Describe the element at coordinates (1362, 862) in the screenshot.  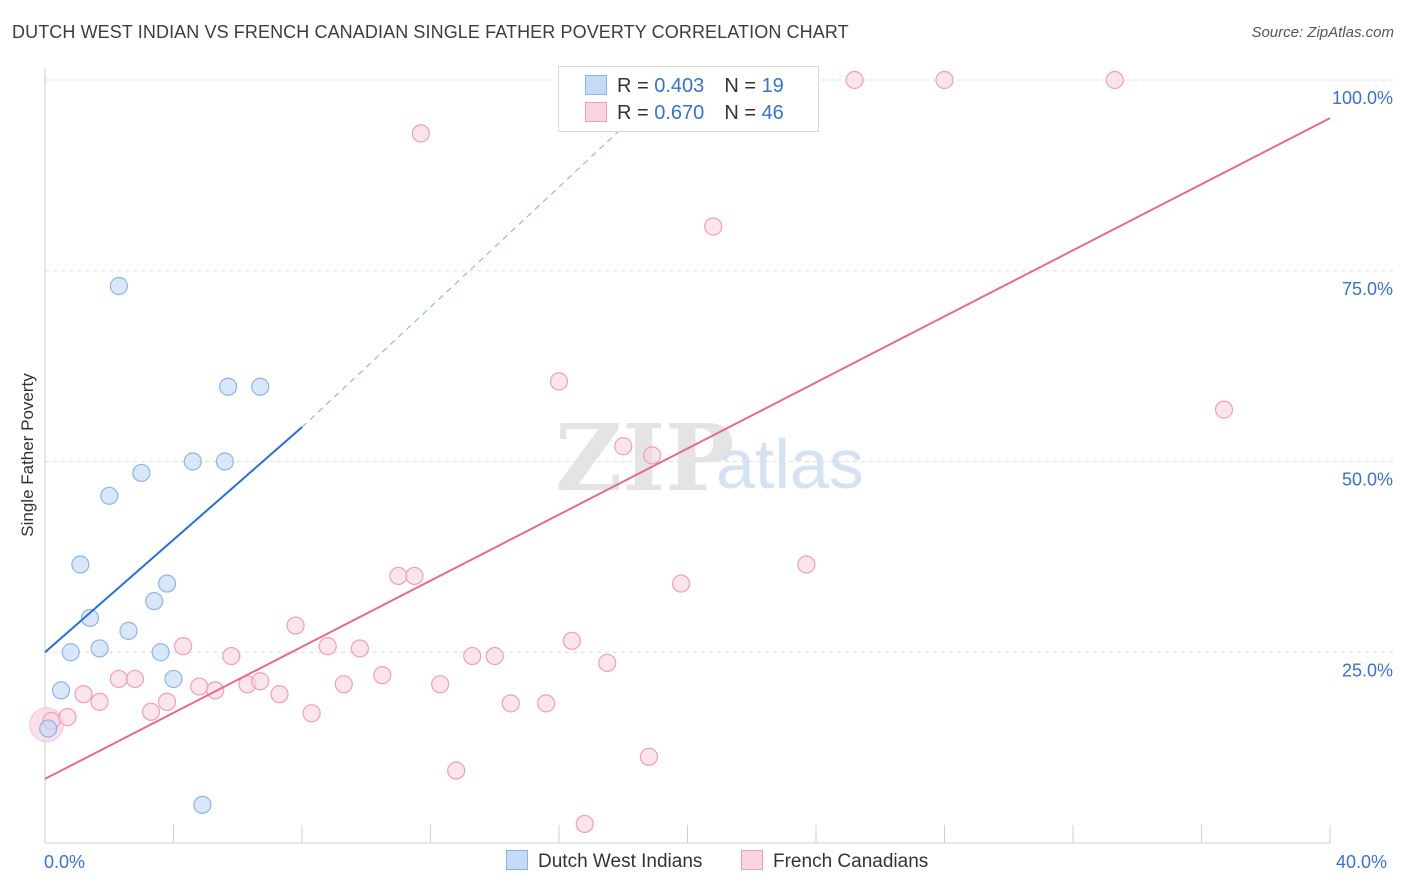
I see `x-tick-label-max: 40.0%` at that location.